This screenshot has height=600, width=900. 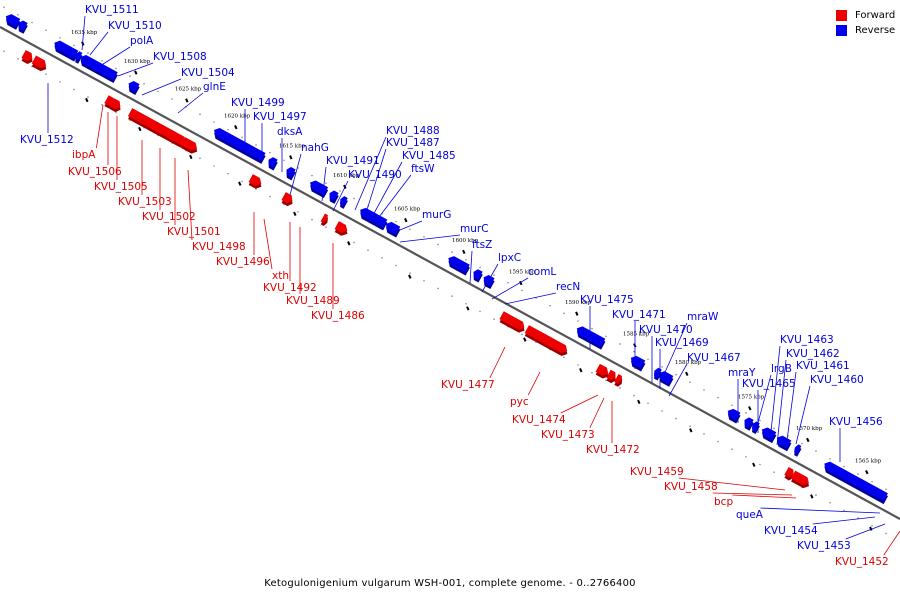 What do you see at coordinates (137, 62) in the screenshot?
I see `scale-tick-label: 1630 kbp` at bounding box center [137, 62].